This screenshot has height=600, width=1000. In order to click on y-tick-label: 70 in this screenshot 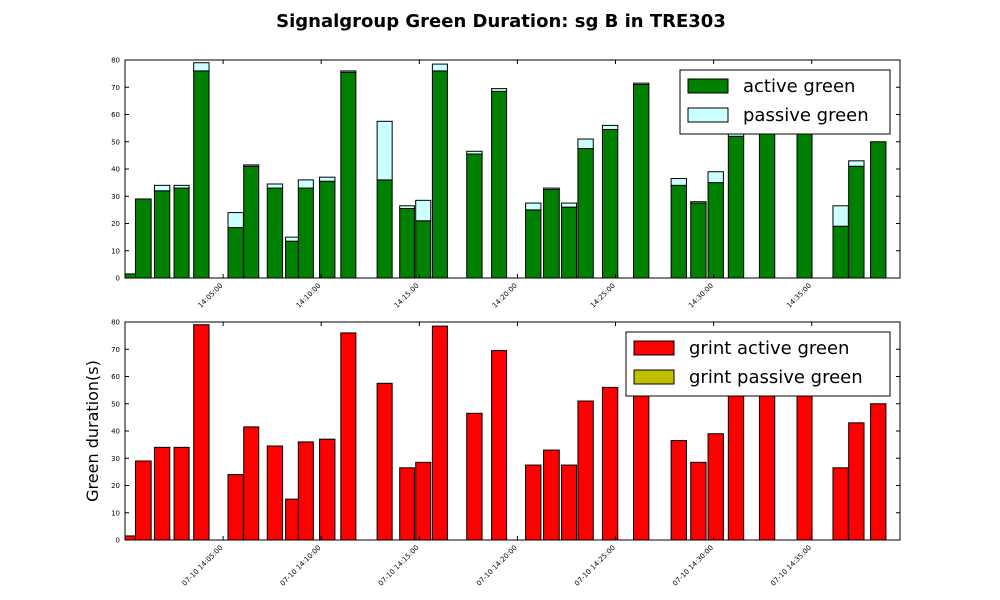, I will do `click(115, 88)`.